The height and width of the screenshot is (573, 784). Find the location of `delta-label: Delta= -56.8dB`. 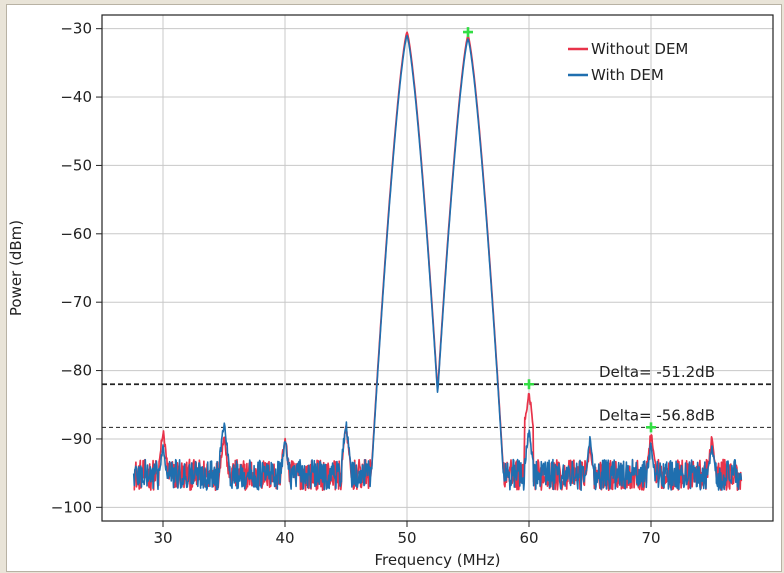

delta-label: Delta= -56.8dB is located at coordinates (657, 415).